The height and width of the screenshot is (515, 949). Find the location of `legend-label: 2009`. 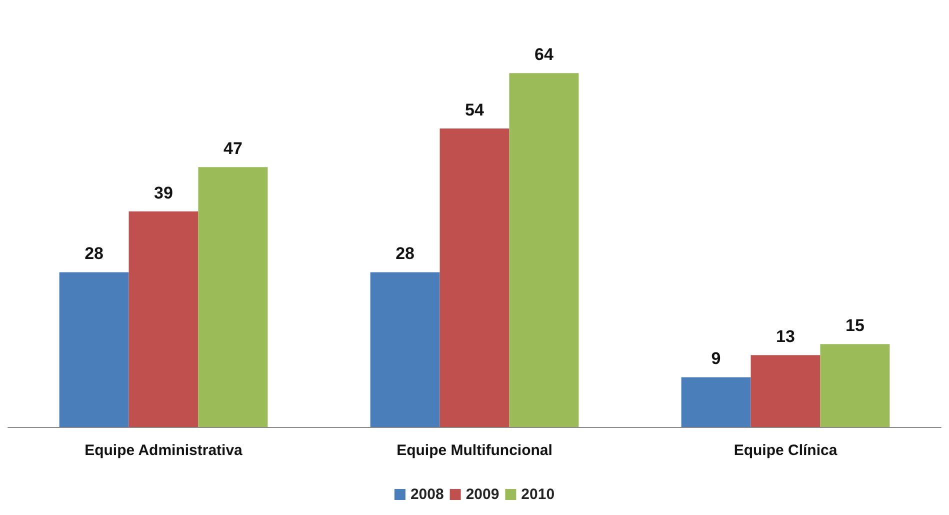

legend-label: 2009 is located at coordinates (483, 494).